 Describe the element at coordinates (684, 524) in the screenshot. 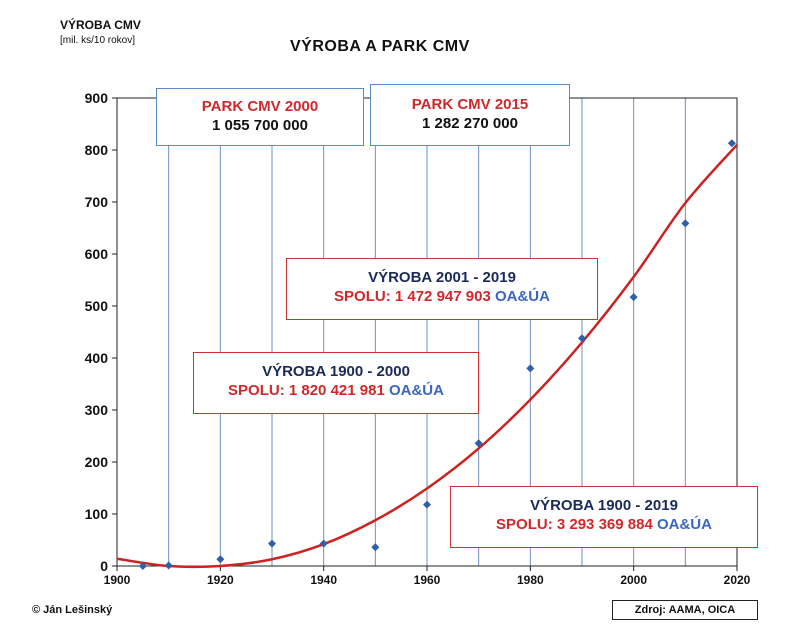

I see `vyroba-1900-2019-suffix: OA&ÚA` at that location.